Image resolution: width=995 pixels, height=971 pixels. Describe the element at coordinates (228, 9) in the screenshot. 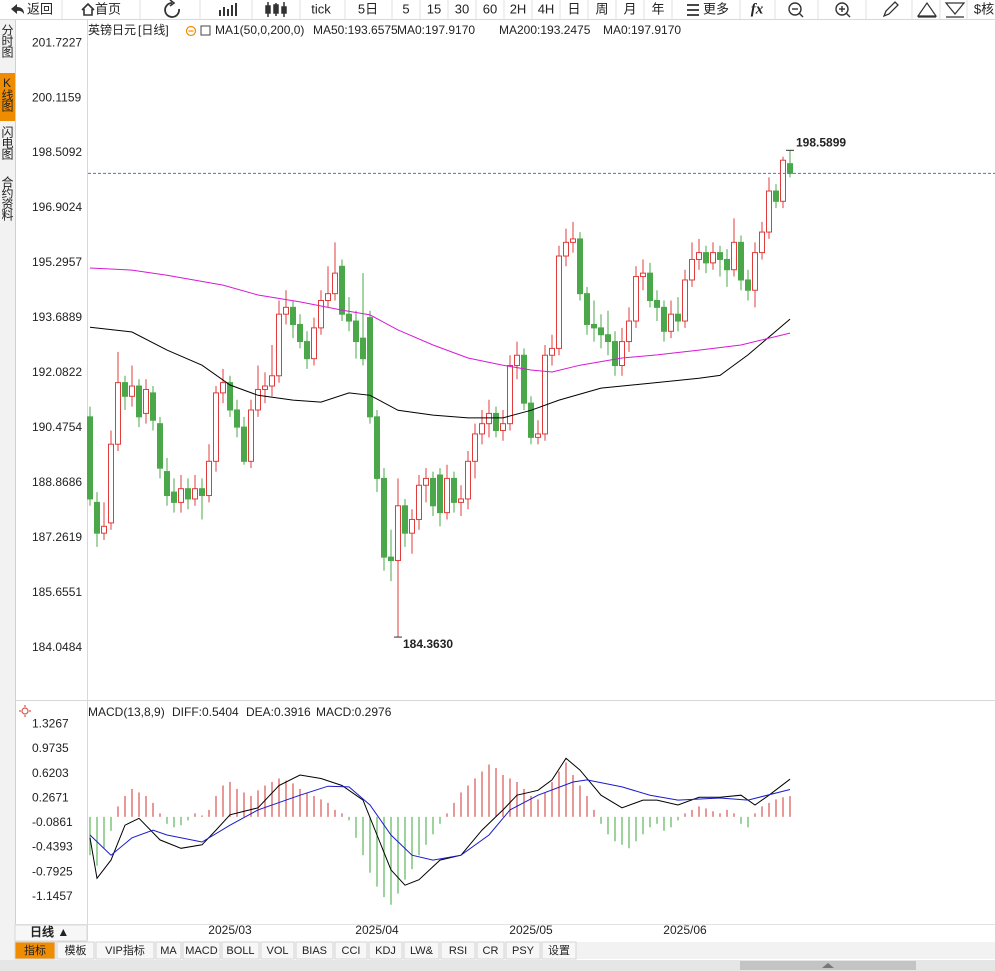

I see `indicator-icon` at that location.